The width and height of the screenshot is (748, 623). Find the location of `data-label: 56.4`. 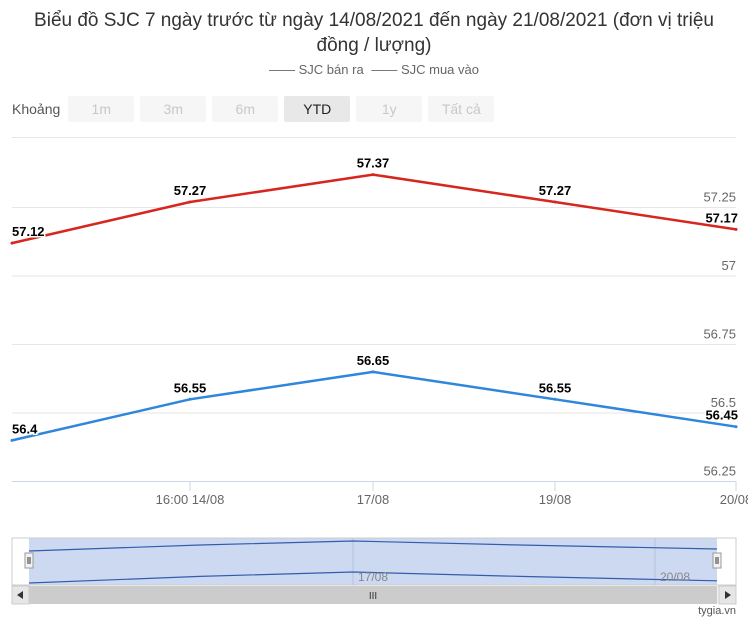

data-label: 56.4 is located at coordinates (25, 428).